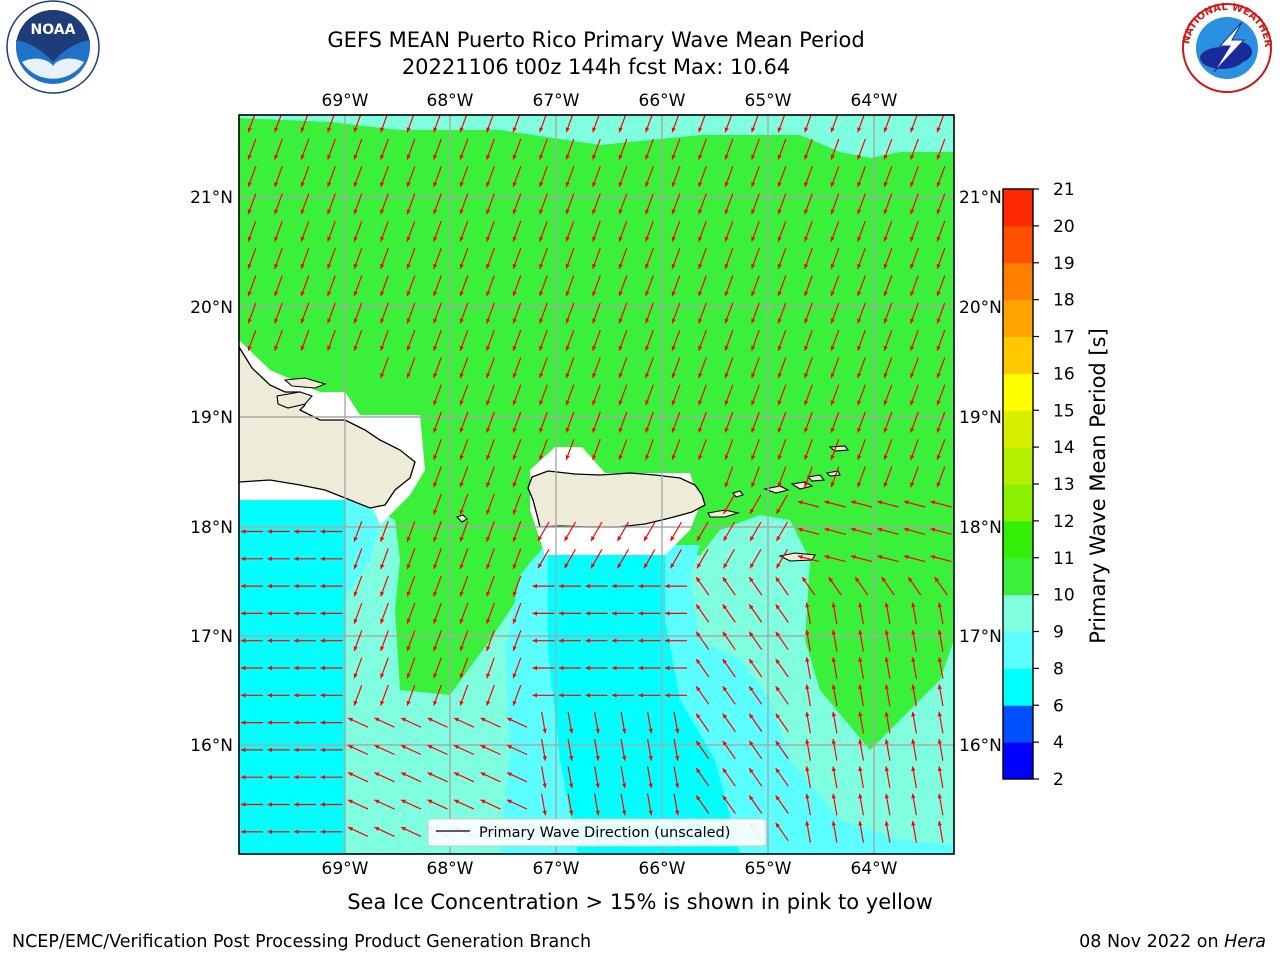 The image size is (1280, 960). Describe the element at coordinates (1222, 46) in the screenshot. I see `nws-logo: NATIONAL WEATHER SERVICE` at that location.